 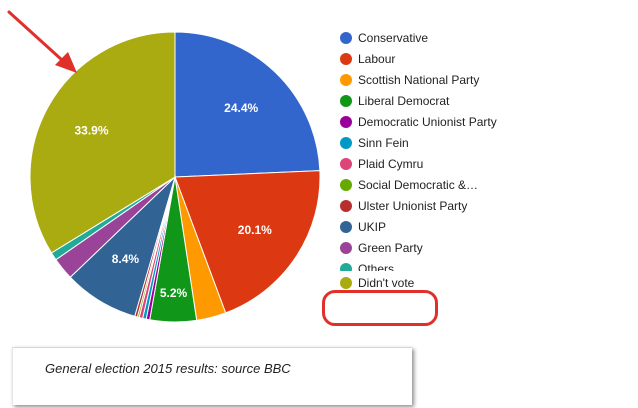 I want to click on legend-item-democratic-unionist-party: Democratic Unionist Party, so click(x=440, y=122).